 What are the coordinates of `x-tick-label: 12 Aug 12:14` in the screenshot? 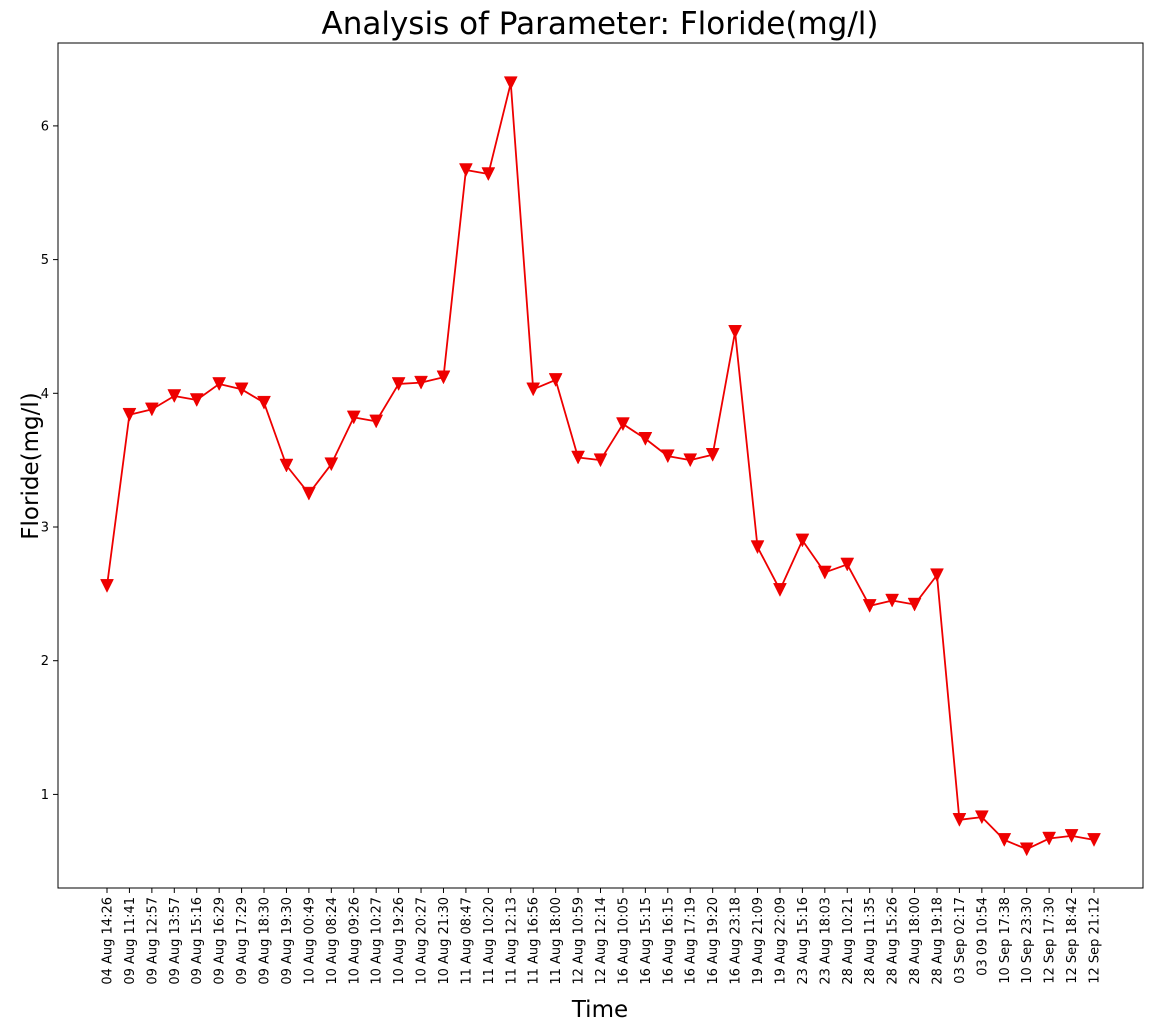 It's located at (601, 941).